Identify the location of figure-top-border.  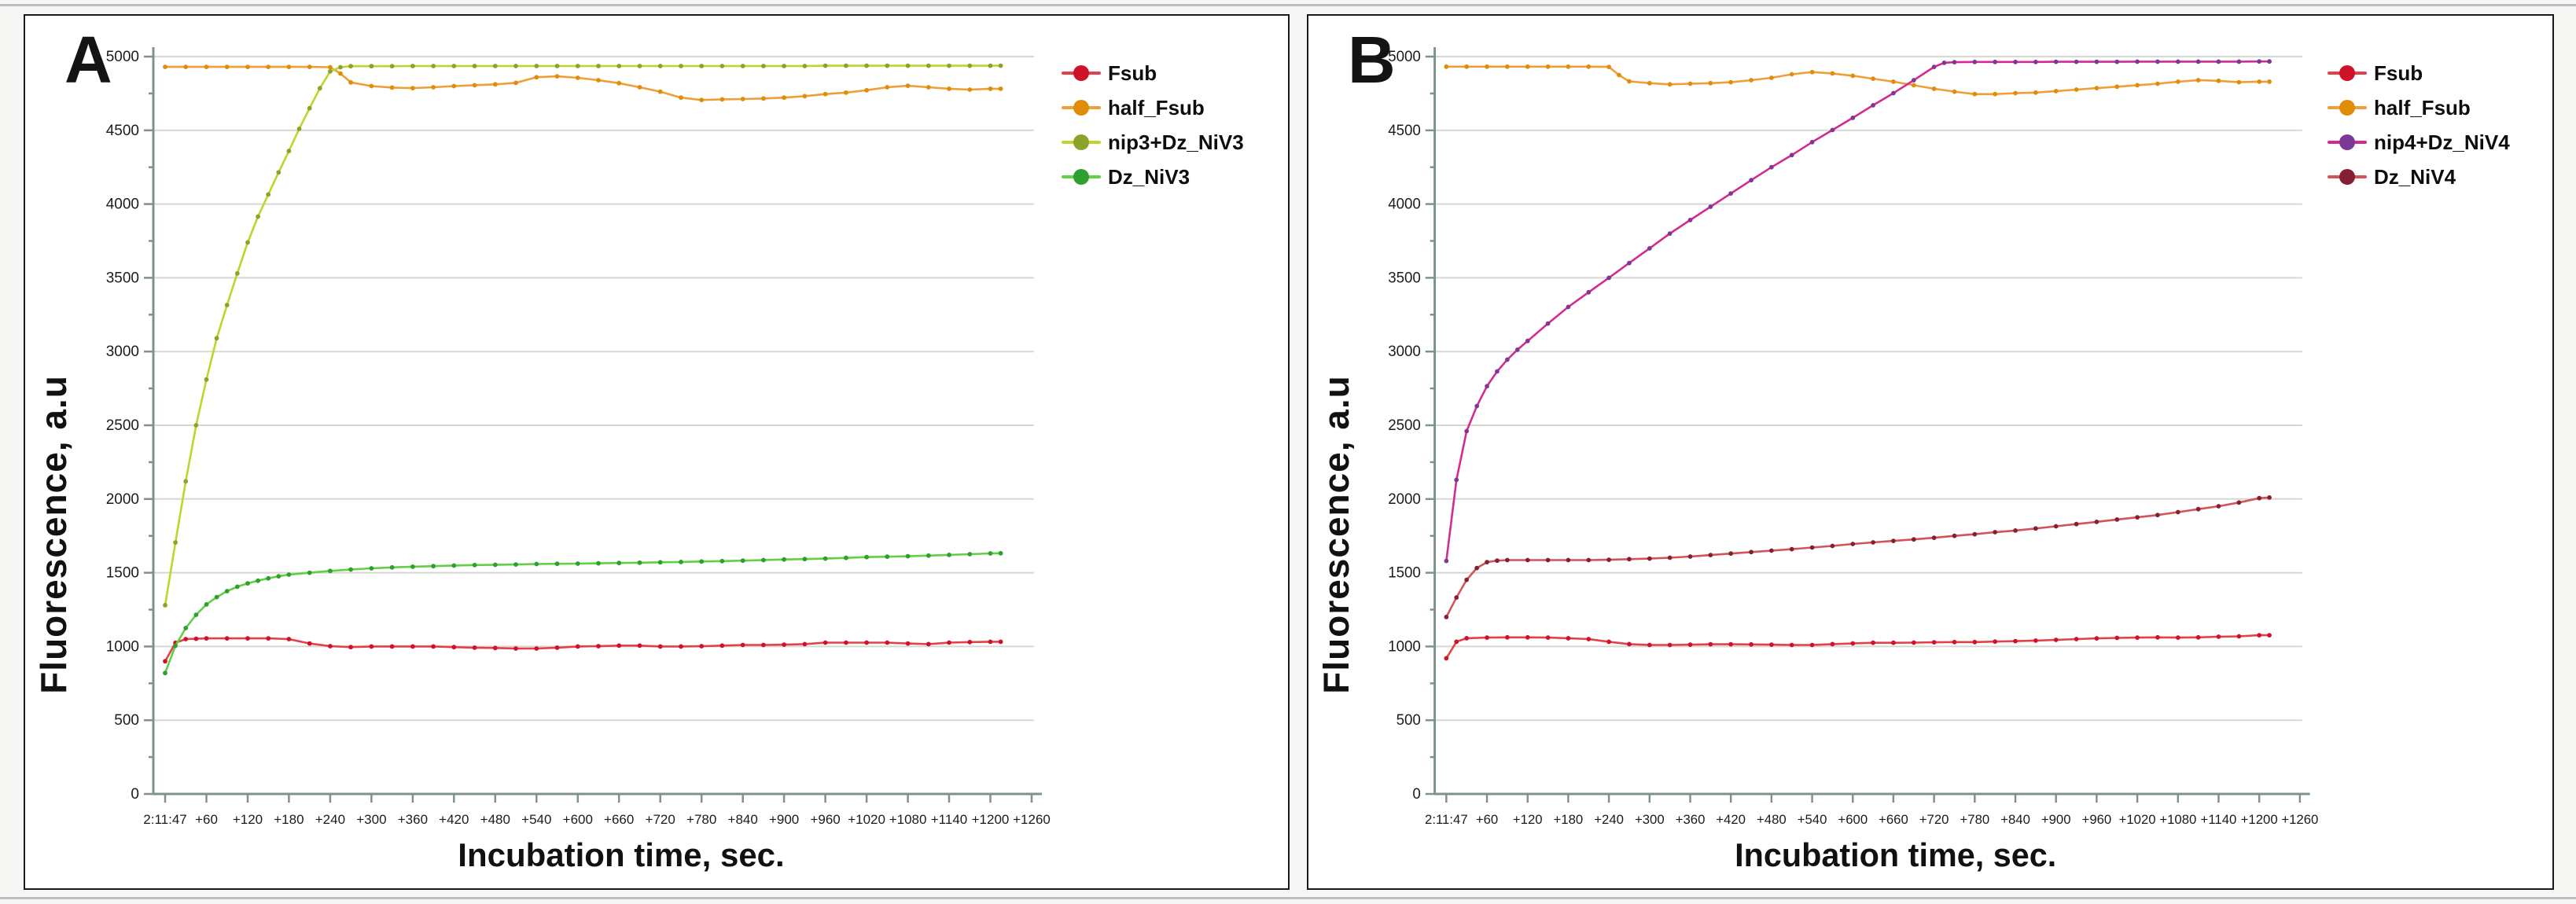
(1288, 5).